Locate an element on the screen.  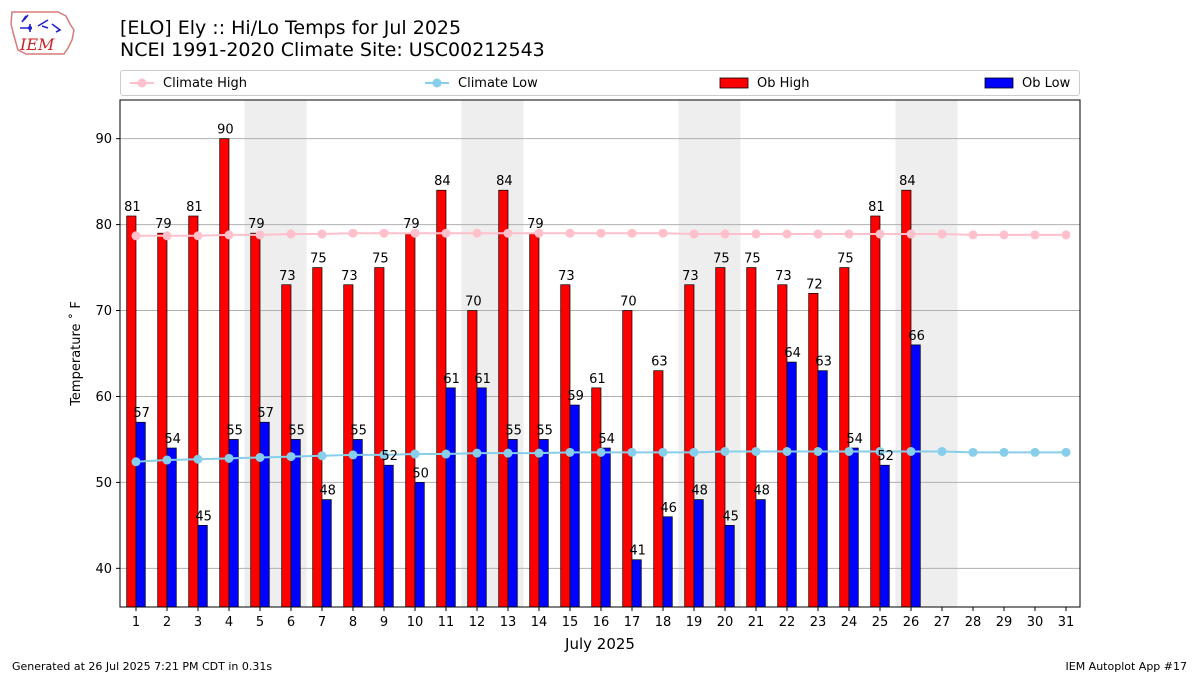
legend-label-ob-low: Ob Low is located at coordinates (1046, 83).